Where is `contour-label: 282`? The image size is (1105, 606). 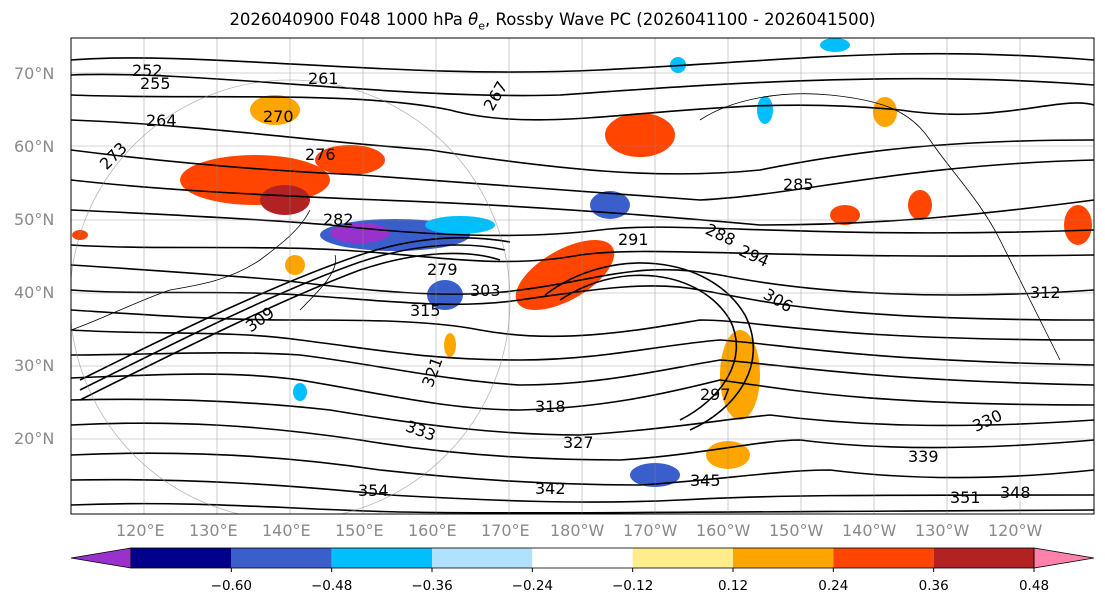
contour-label: 282 is located at coordinates (338, 219).